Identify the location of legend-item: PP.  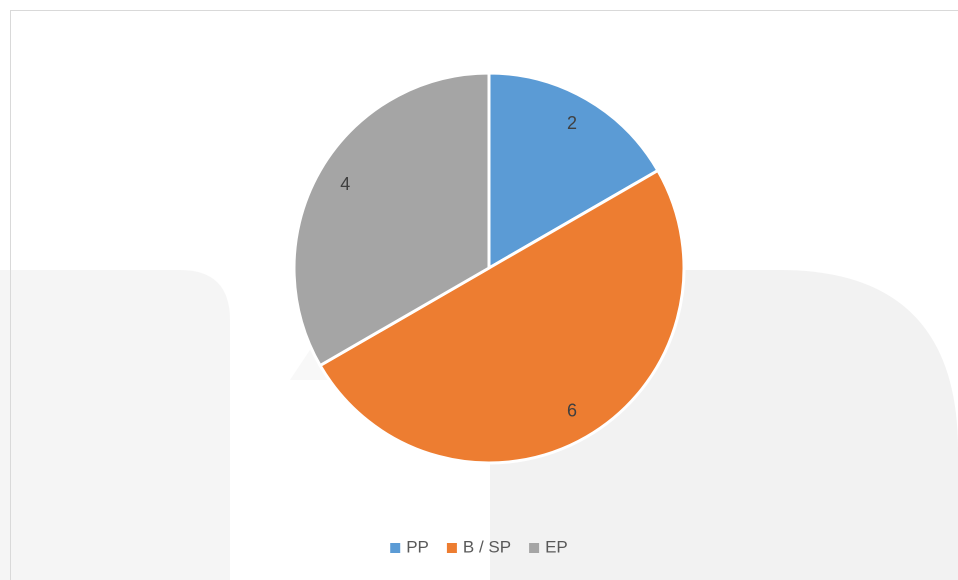
(409, 546).